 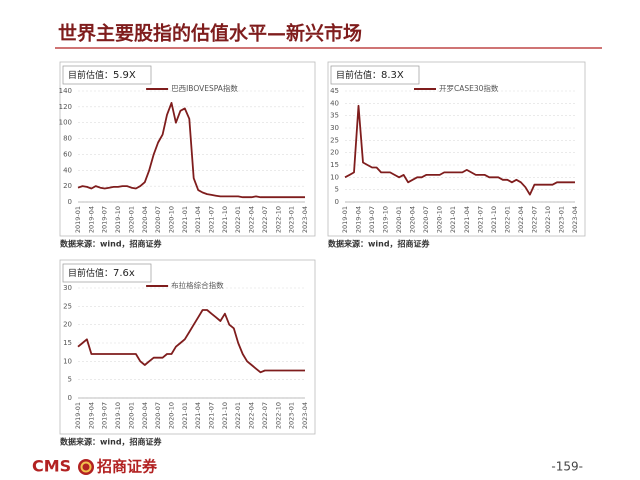 What do you see at coordinates (127, 467) in the screenshot?
I see `logo-name: 招商证券` at bounding box center [127, 467].